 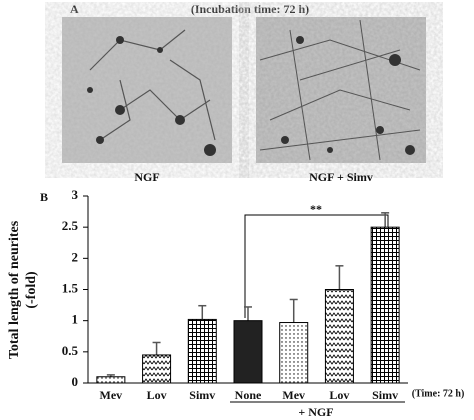 I want to click on y-tick-label: 1, so click(x=75, y=319).